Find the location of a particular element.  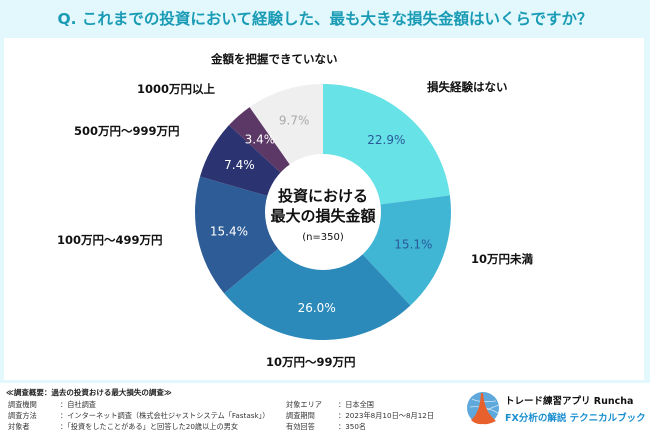

survey-heading: ≪調査概要：過去の投資おける最大損失の調査≫ is located at coordinates (89, 392).